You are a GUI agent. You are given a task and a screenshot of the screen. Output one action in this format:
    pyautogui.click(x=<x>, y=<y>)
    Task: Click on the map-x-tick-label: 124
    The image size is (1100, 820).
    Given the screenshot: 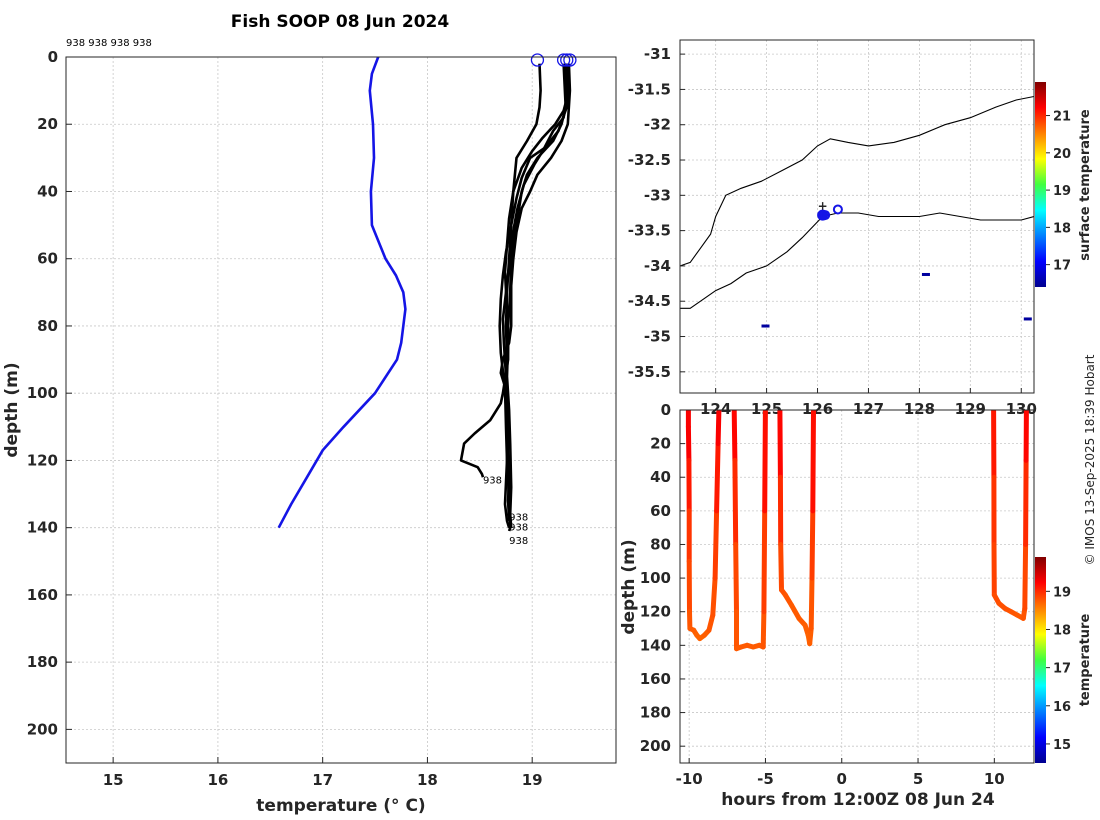 What is the action you would take?
    pyautogui.click(x=715, y=409)
    